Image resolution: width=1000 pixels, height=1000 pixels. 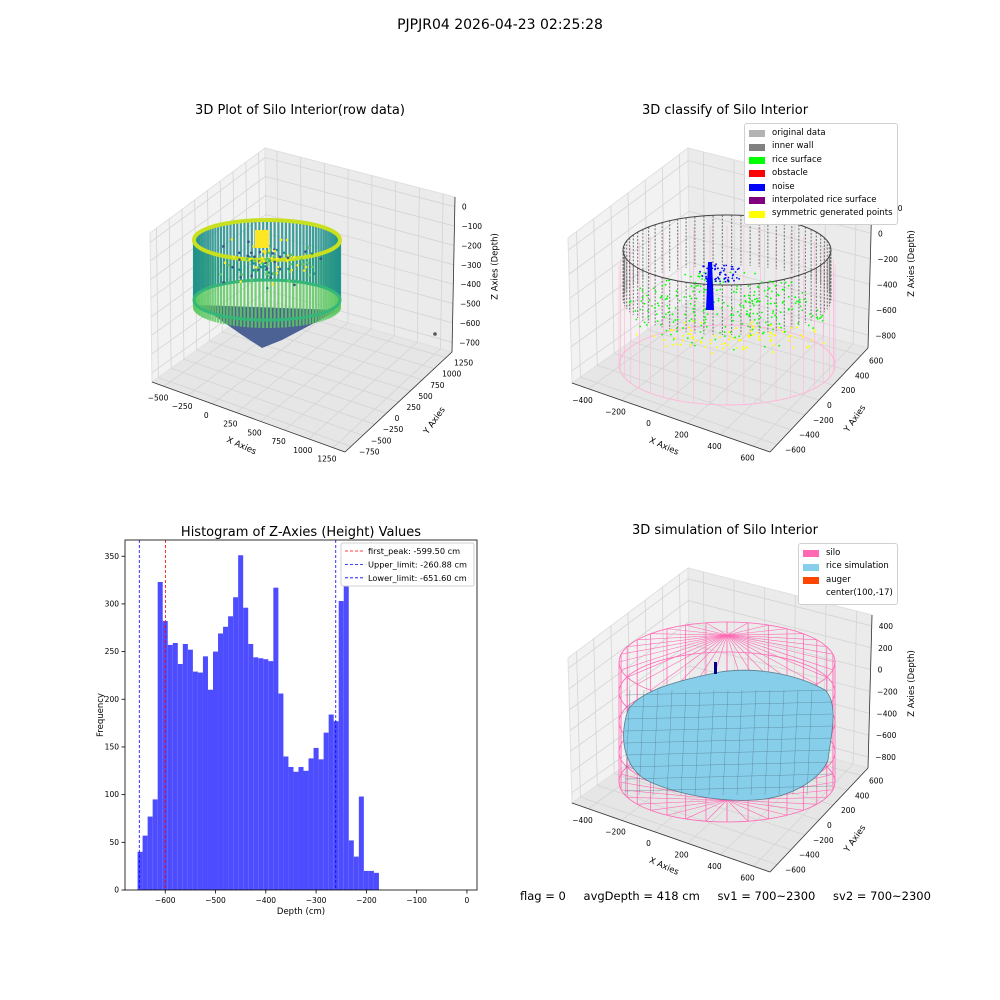 I want to click on panel1-x-tick-label: −250, so click(x=182, y=406).